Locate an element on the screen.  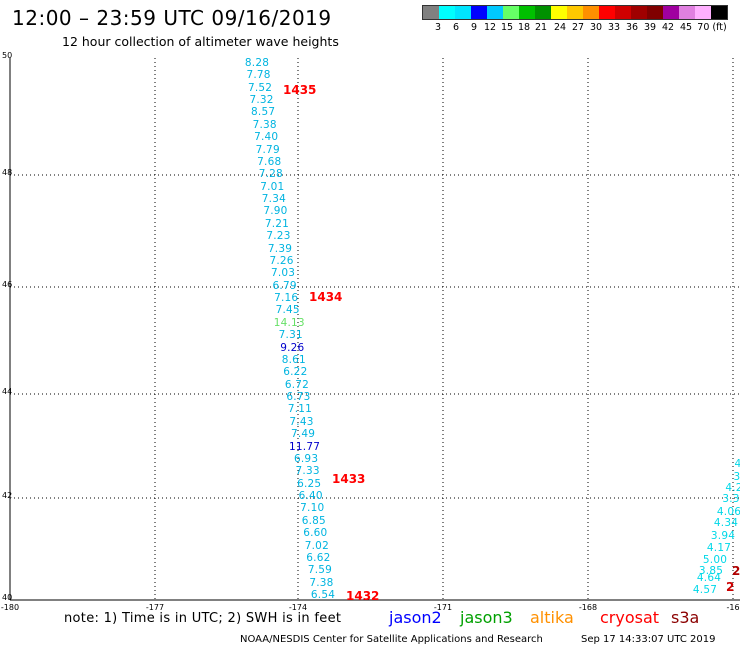
wave-height-value: 7.79 is located at coordinates (267, 149).